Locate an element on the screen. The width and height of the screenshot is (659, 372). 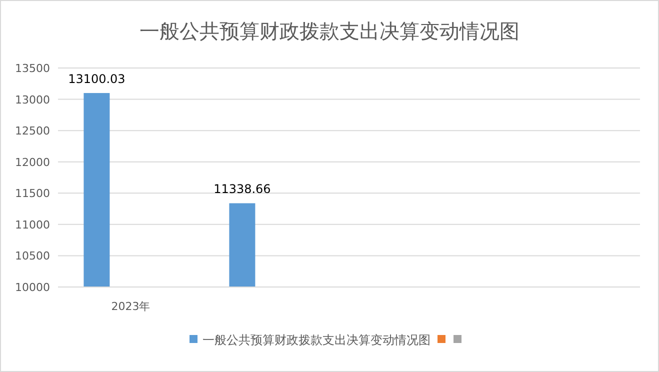
y-tick-label: 13500 is located at coordinates (32, 68).